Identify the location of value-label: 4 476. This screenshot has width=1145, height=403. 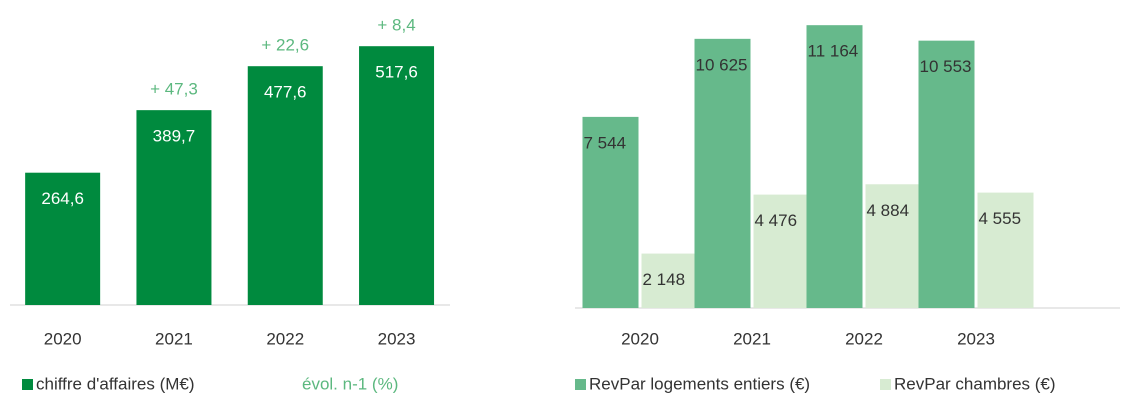
(776, 220).